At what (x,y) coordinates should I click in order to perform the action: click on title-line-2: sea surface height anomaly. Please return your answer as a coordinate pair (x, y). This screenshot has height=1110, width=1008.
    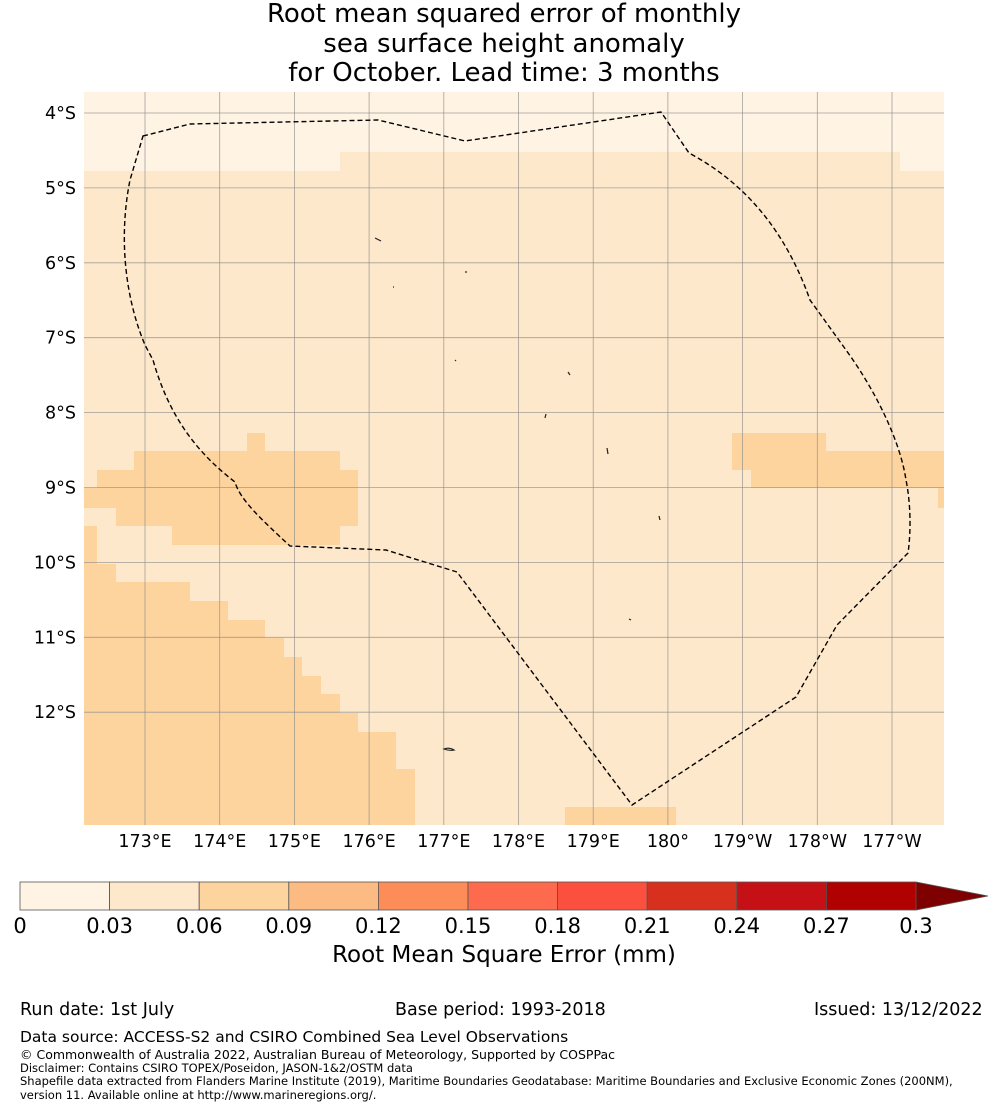
    Looking at the image, I should click on (504, 43).